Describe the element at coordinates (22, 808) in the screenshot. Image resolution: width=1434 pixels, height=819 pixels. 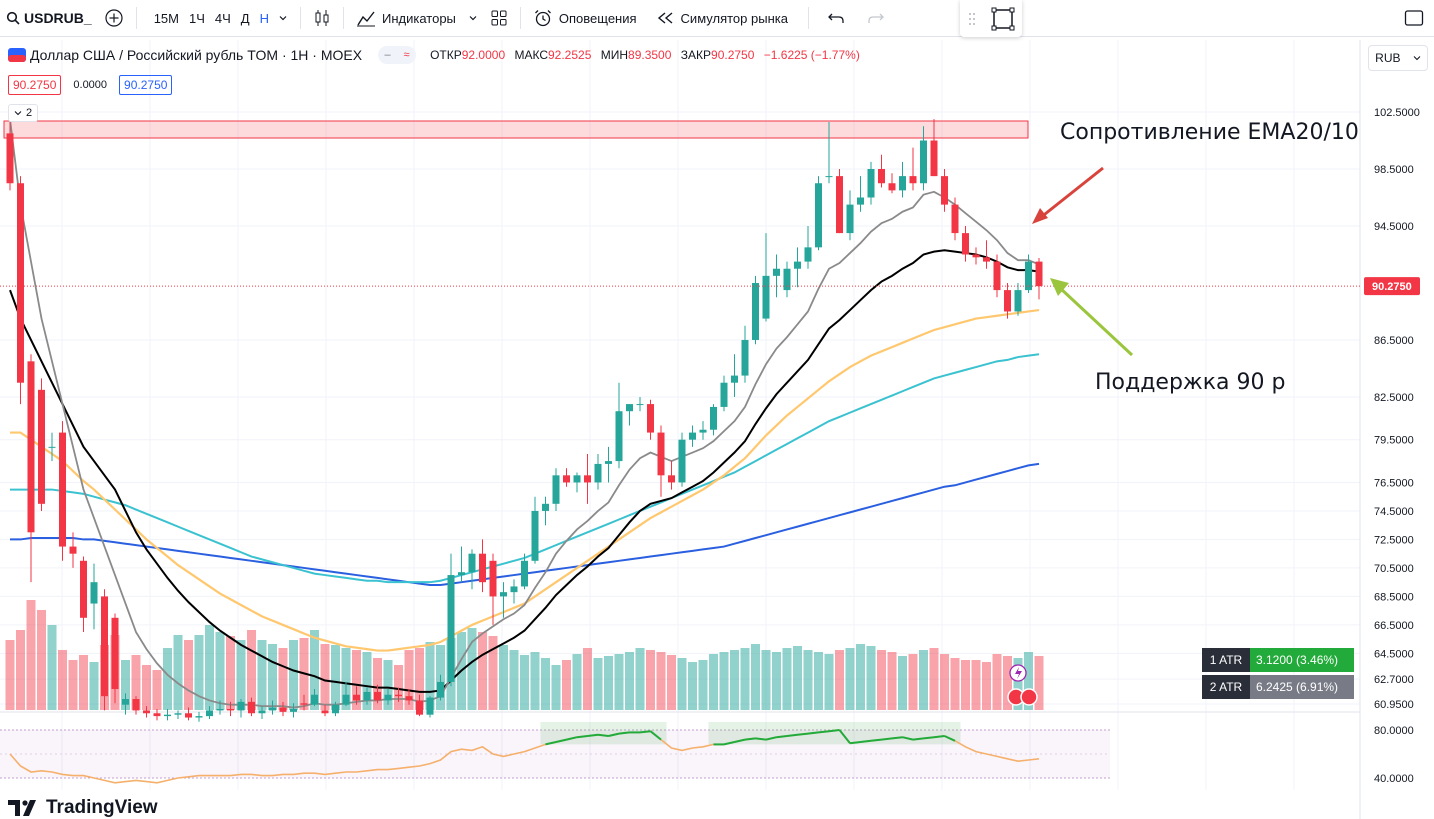
I see `tv-logo-icon` at that location.